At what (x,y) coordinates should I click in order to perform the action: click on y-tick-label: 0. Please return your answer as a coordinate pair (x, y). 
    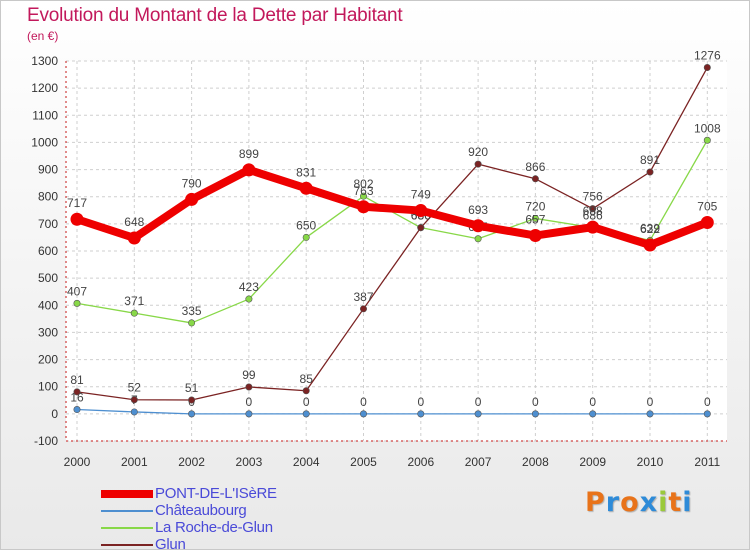
    Looking at the image, I should click on (54, 414).